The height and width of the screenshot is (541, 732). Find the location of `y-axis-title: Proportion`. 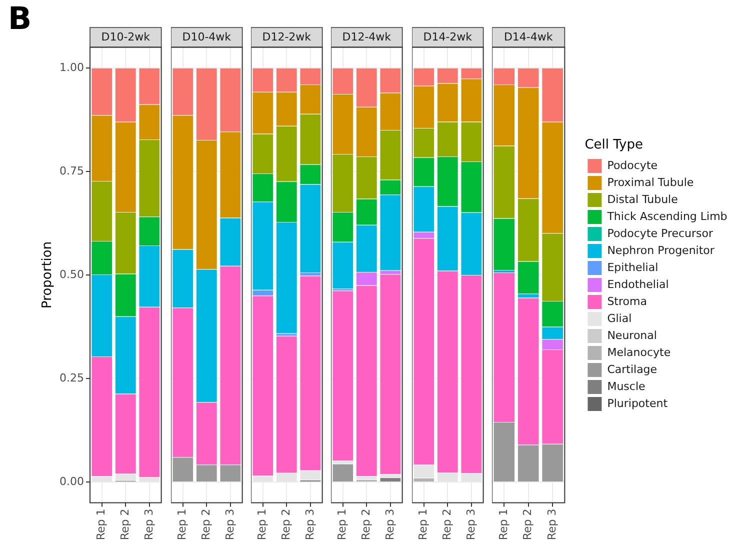

y-axis-title: Proportion is located at coordinates (48, 274).